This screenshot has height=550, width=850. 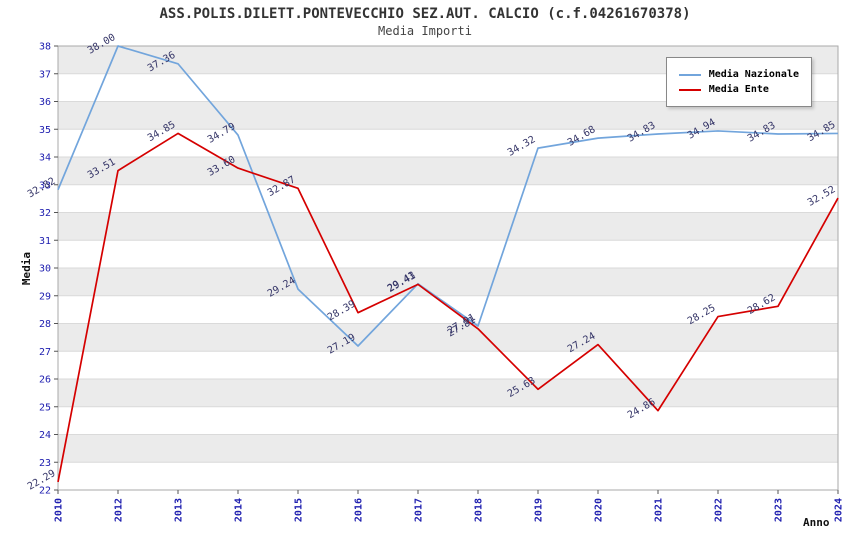 What do you see at coordinates (779, 510) in the screenshot?
I see `svg-text: 2023` at bounding box center [779, 510].